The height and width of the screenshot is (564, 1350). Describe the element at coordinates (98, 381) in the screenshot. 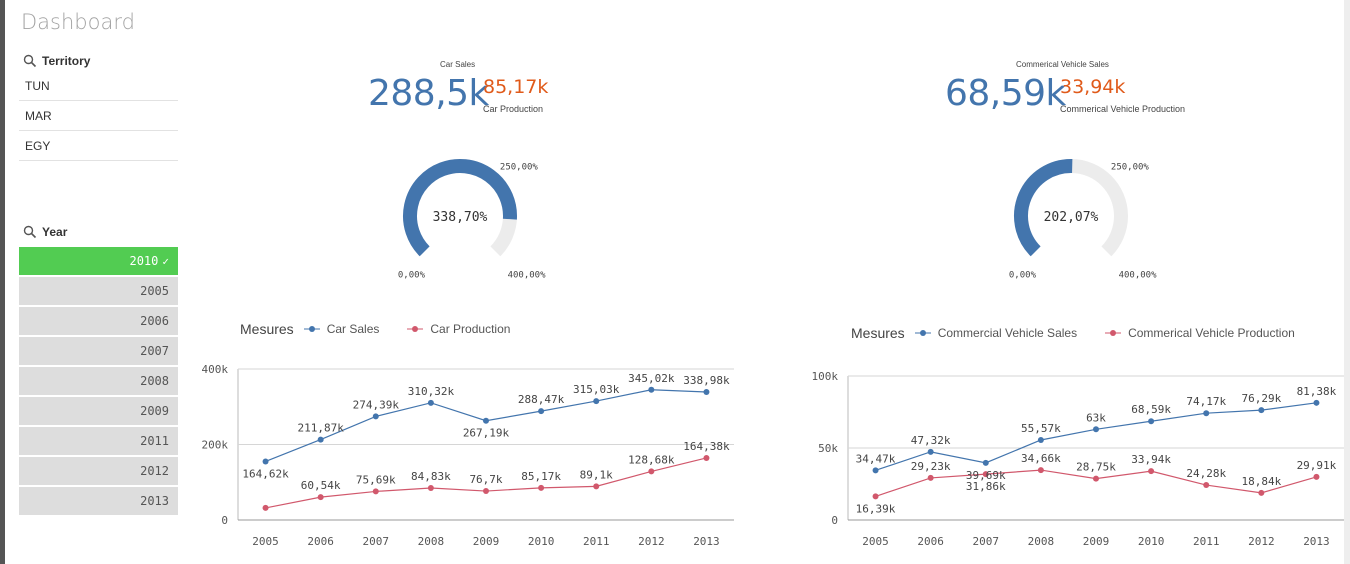

I see `year-item: 2008` at that location.